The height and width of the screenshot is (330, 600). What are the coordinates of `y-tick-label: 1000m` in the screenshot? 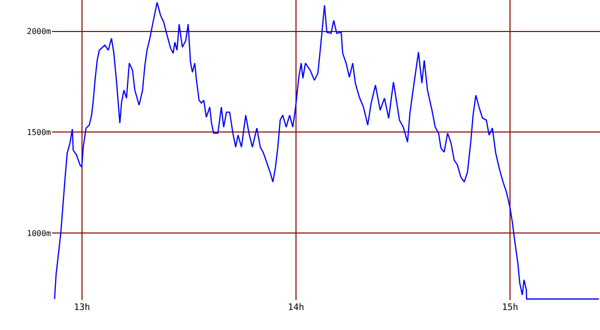 It's located at (39, 233).